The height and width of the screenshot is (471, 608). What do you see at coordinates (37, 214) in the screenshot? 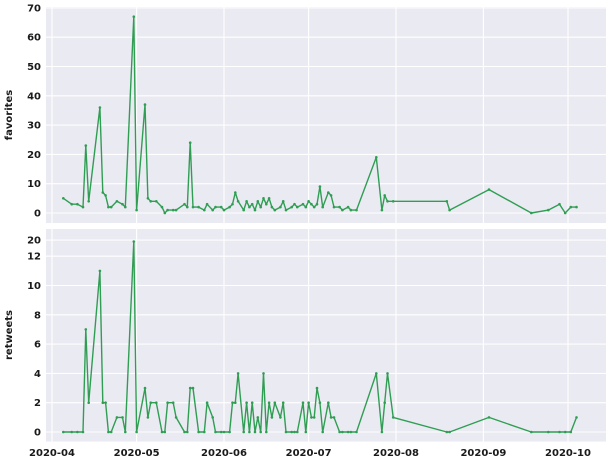
I see `ytick-label-0-favorites: 0` at bounding box center [37, 214].